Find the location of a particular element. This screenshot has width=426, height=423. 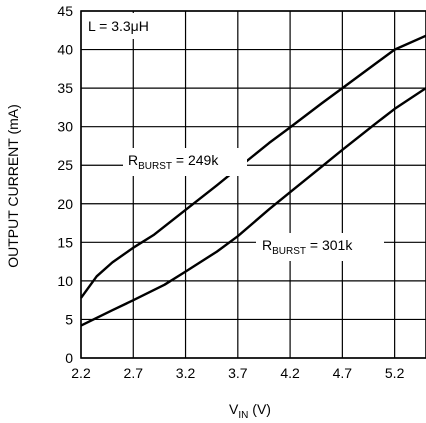

x-tick-label: 3.7 is located at coordinates (238, 373).